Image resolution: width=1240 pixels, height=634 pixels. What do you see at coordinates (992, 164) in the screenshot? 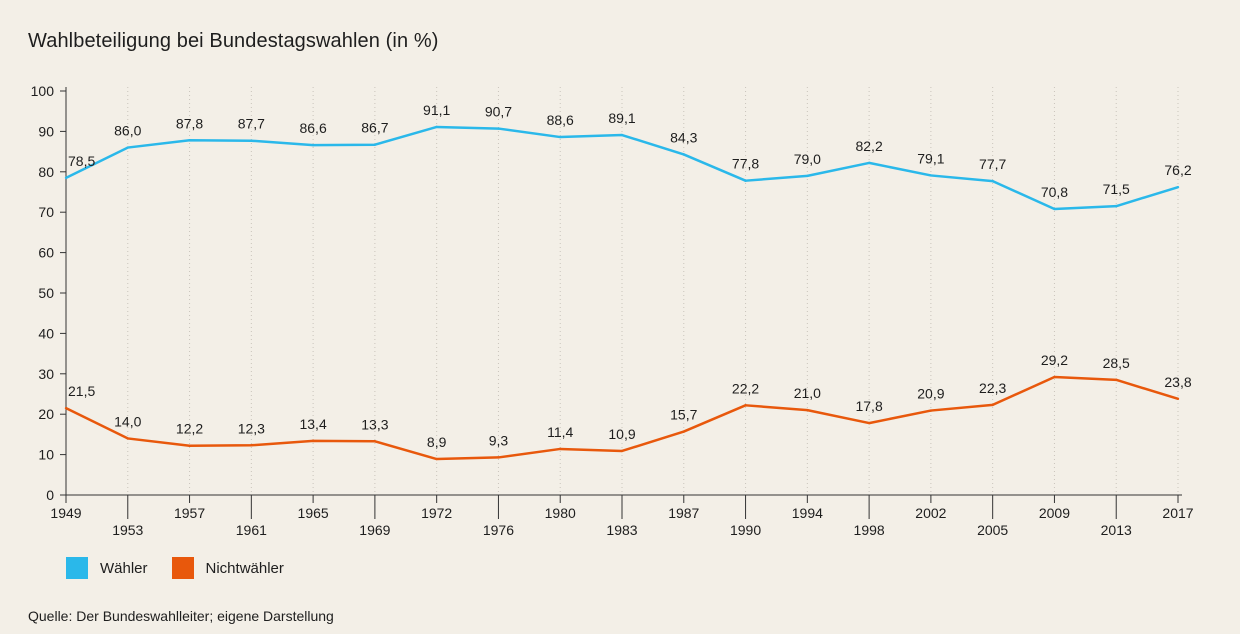
I see `data-label: 77,7` at bounding box center [992, 164].